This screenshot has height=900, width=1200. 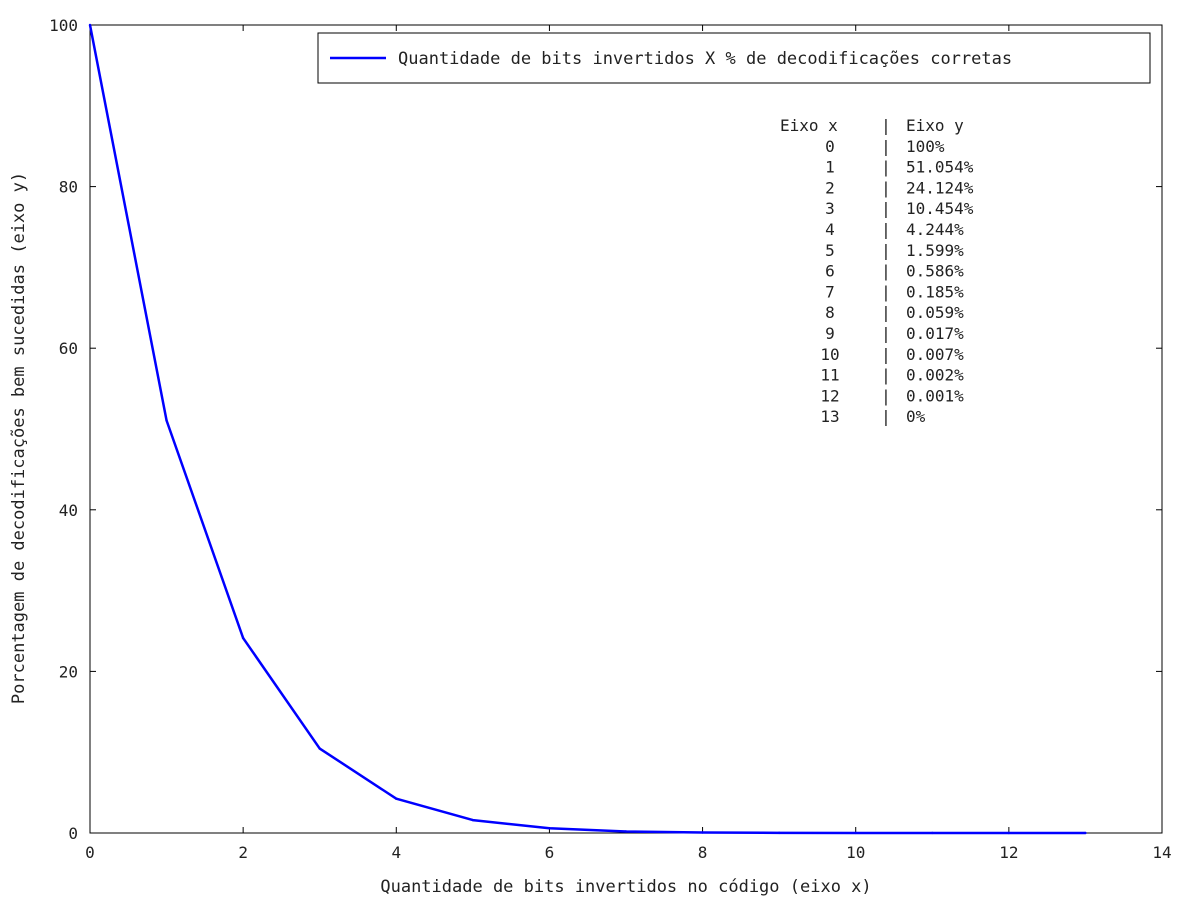 What do you see at coordinates (396, 852) in the screenshot?
I see `x-tick-label: 4` at bounding box center [396, 852].